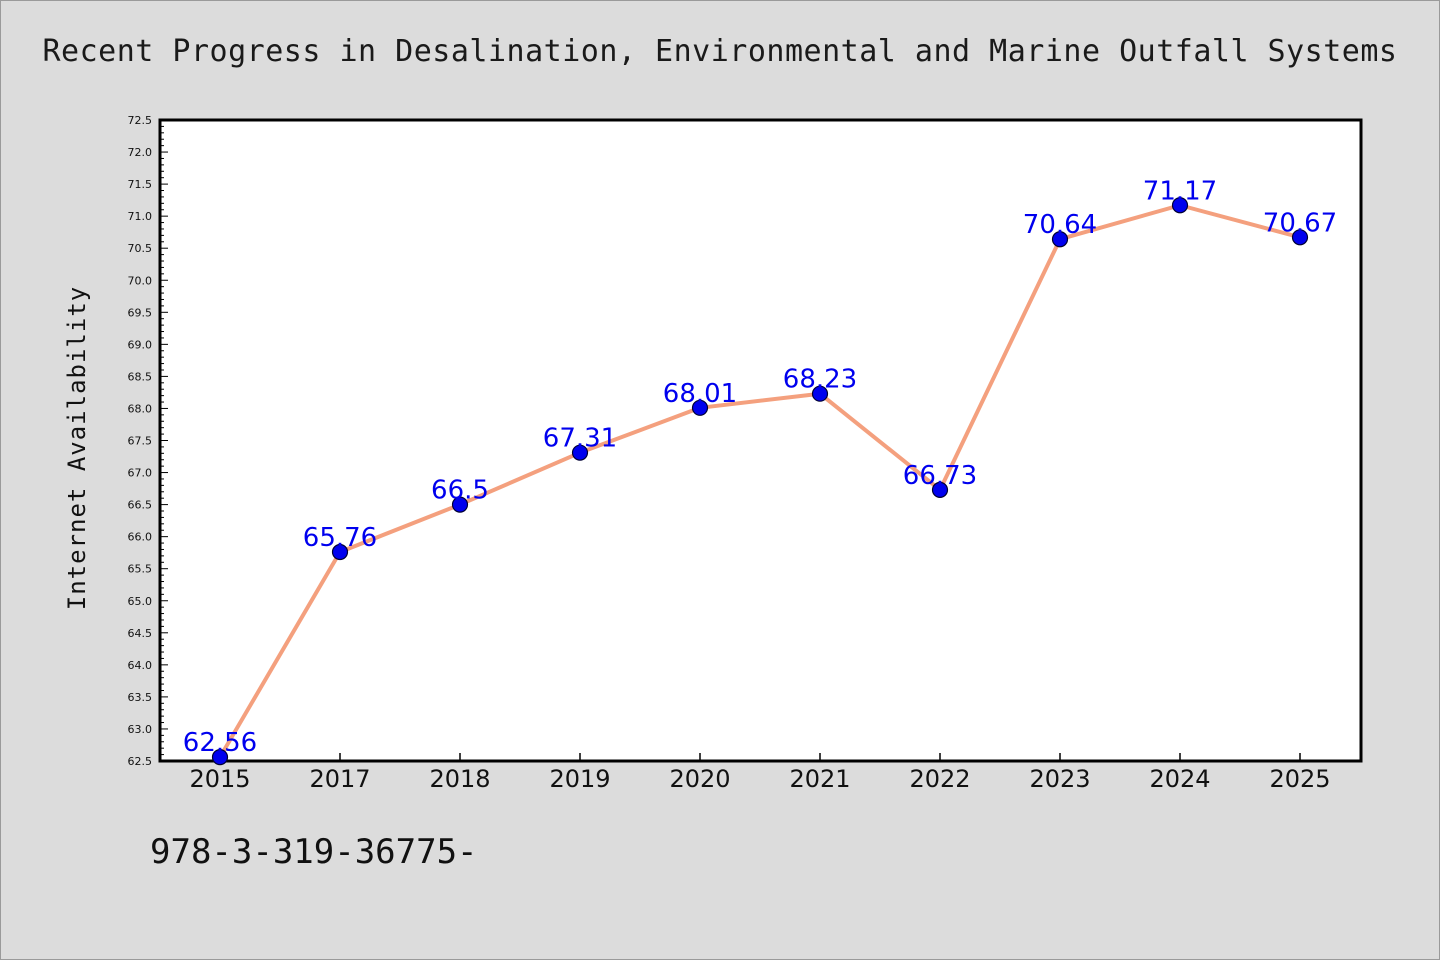 The image size is (1440, 960). Describe the element at coordinates (219, 779) in the screenshot. I see `x-tick-label: 2015` at that location.